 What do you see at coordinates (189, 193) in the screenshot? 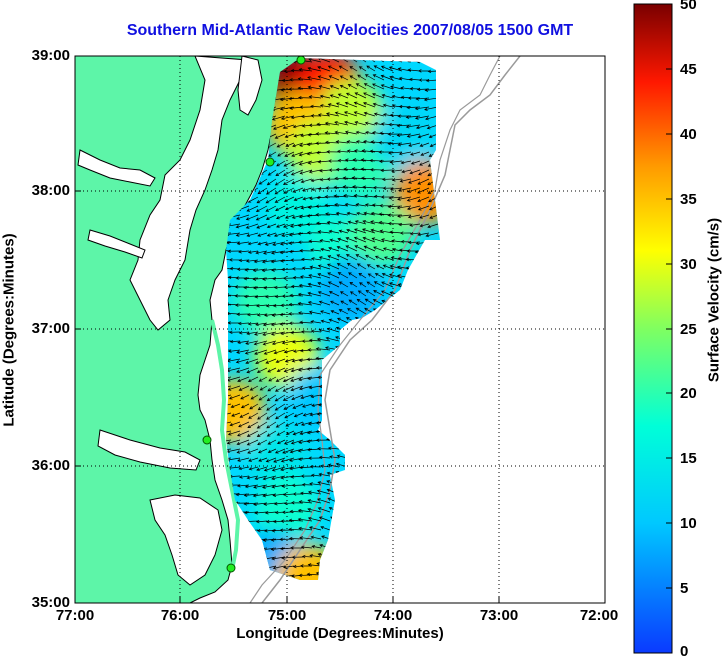
I see `chesapeake-bay` at bounding box center [189, 193].